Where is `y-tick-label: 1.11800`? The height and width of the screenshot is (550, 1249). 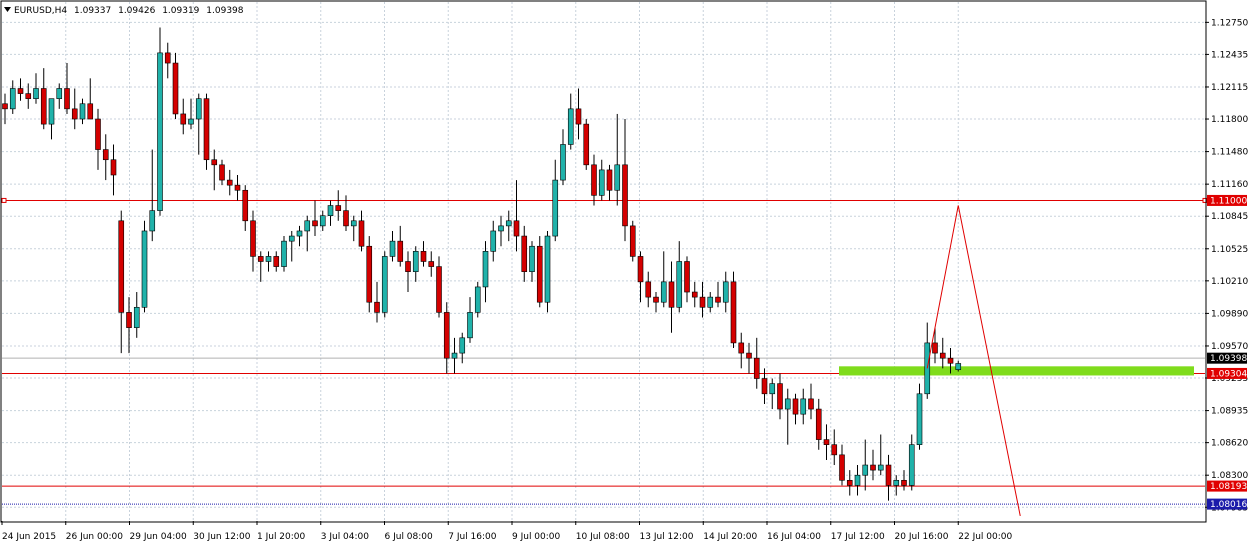 y-tick-label: 1.11800 is located at coordinates (1229, 120).